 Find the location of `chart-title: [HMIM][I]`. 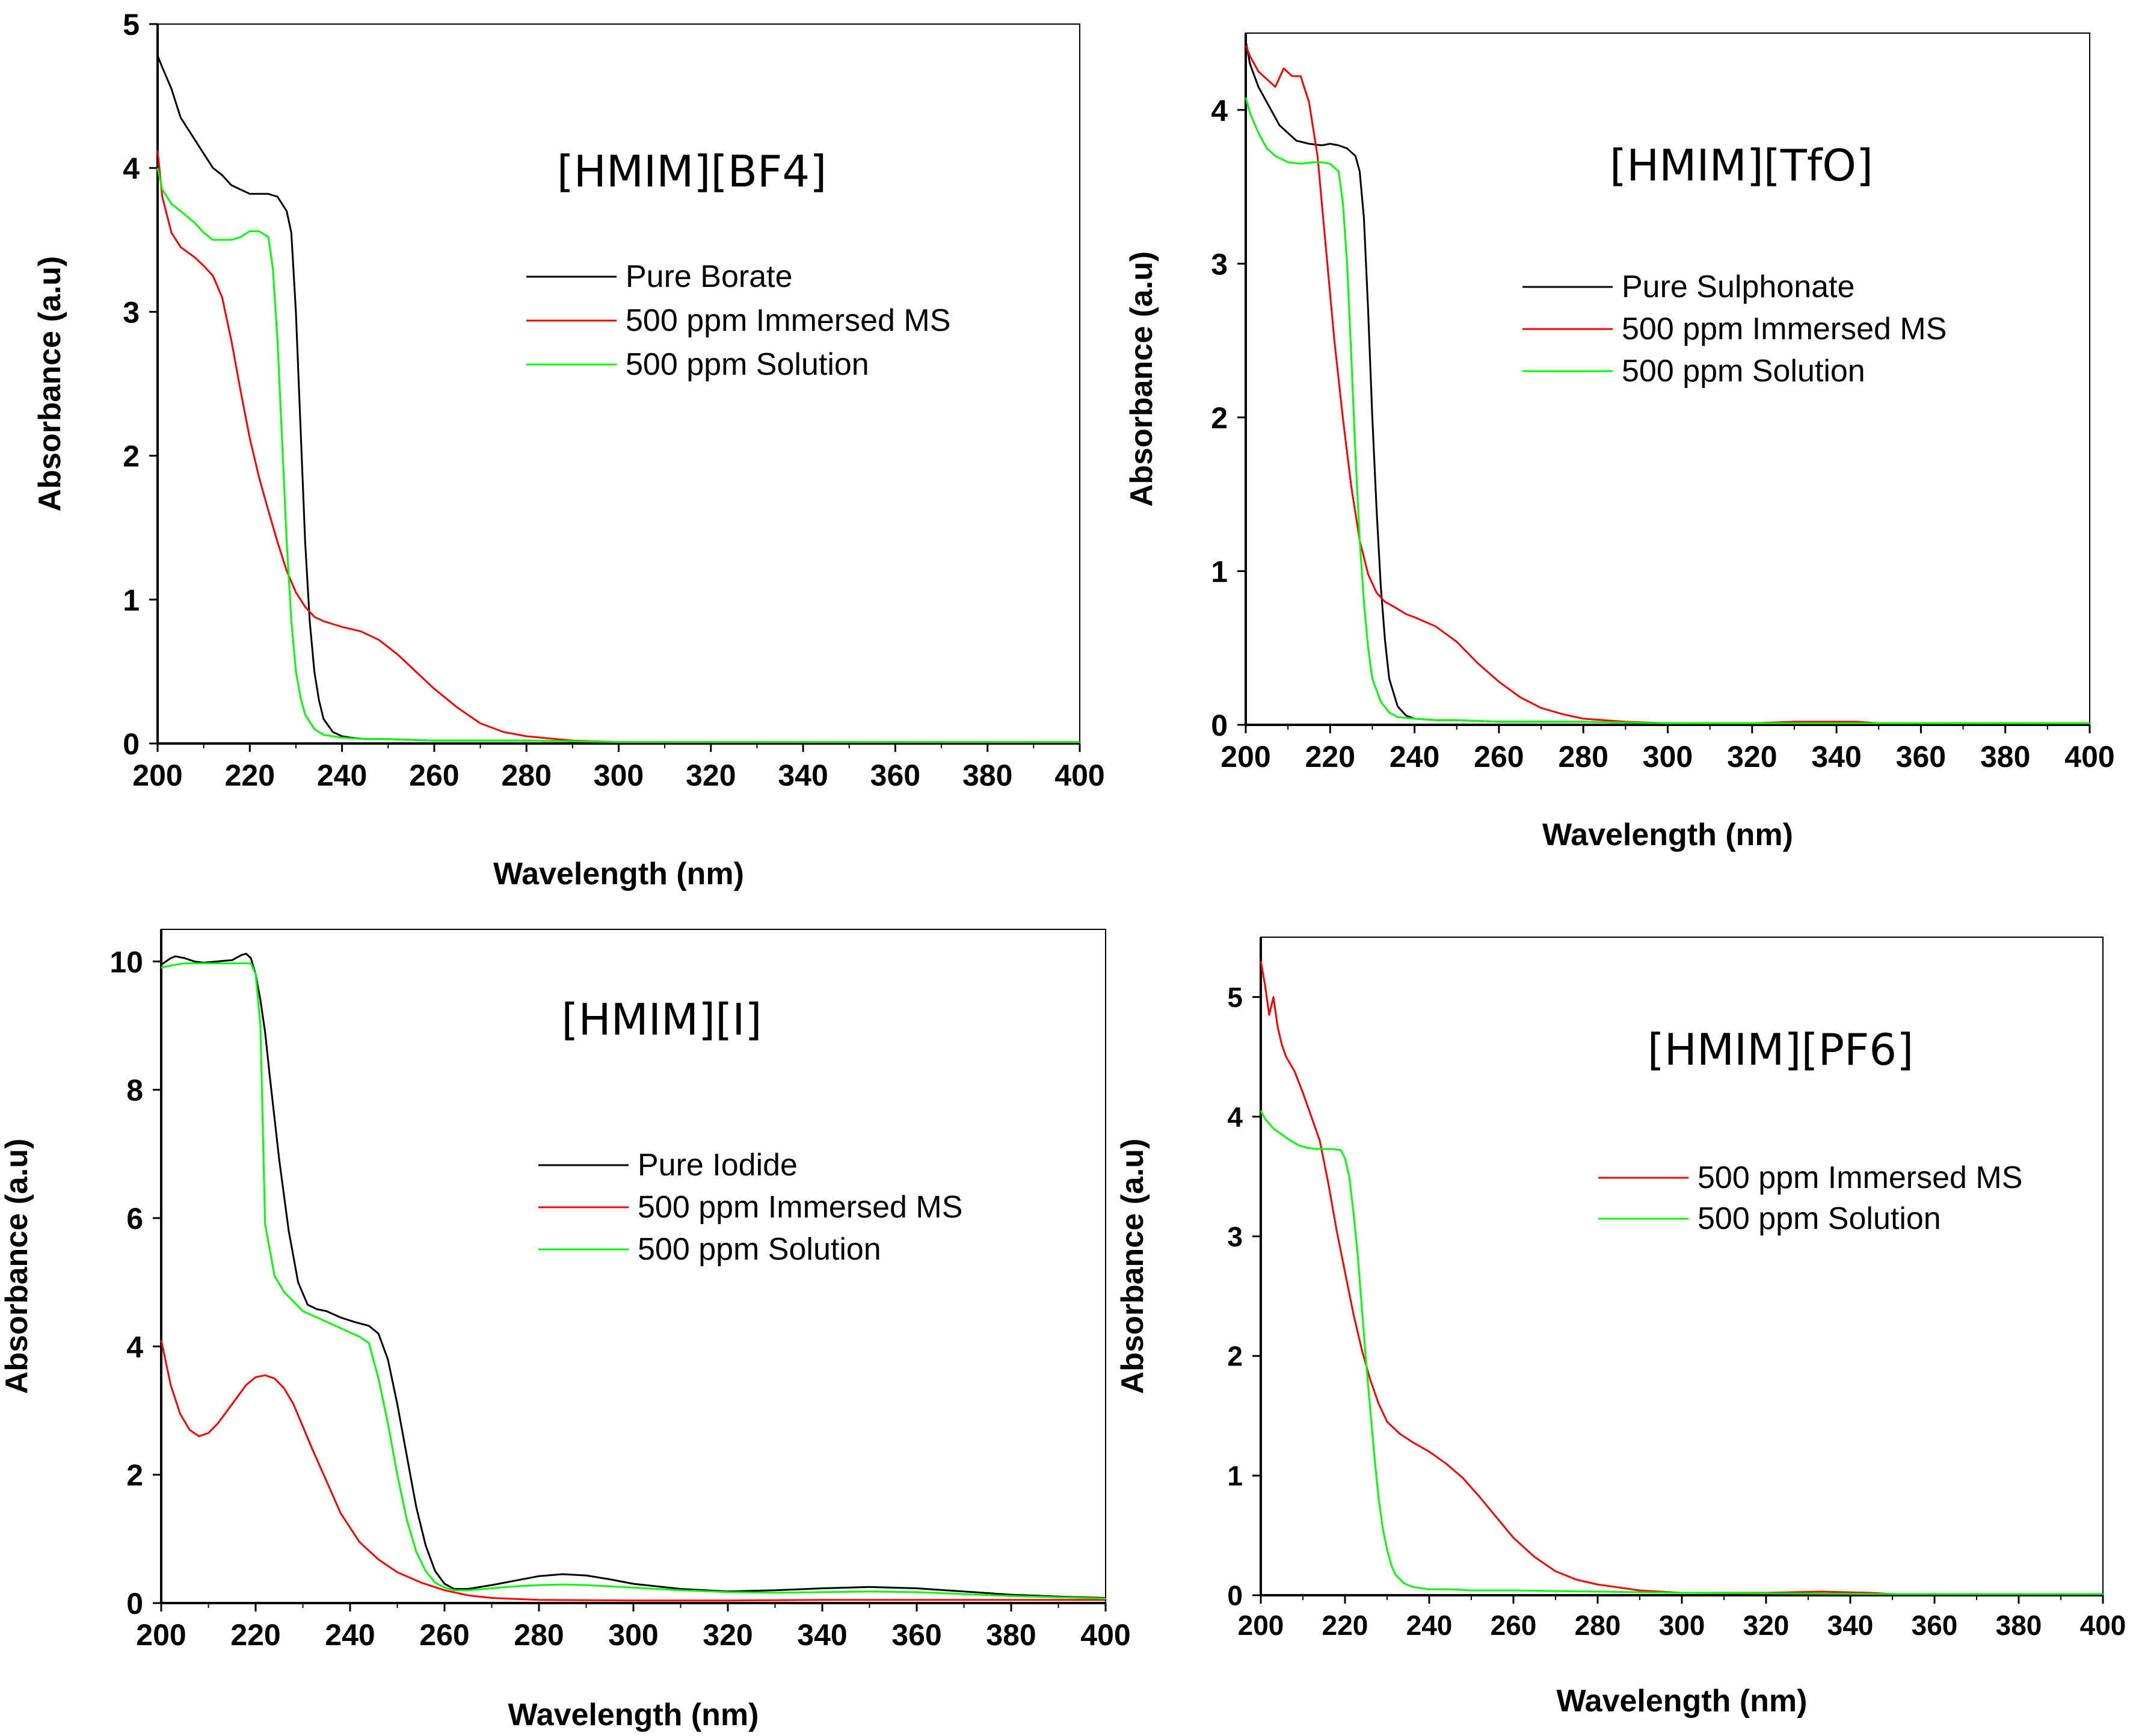

chart-title: [HMIM][I] is located at coordinates (661, 1019).